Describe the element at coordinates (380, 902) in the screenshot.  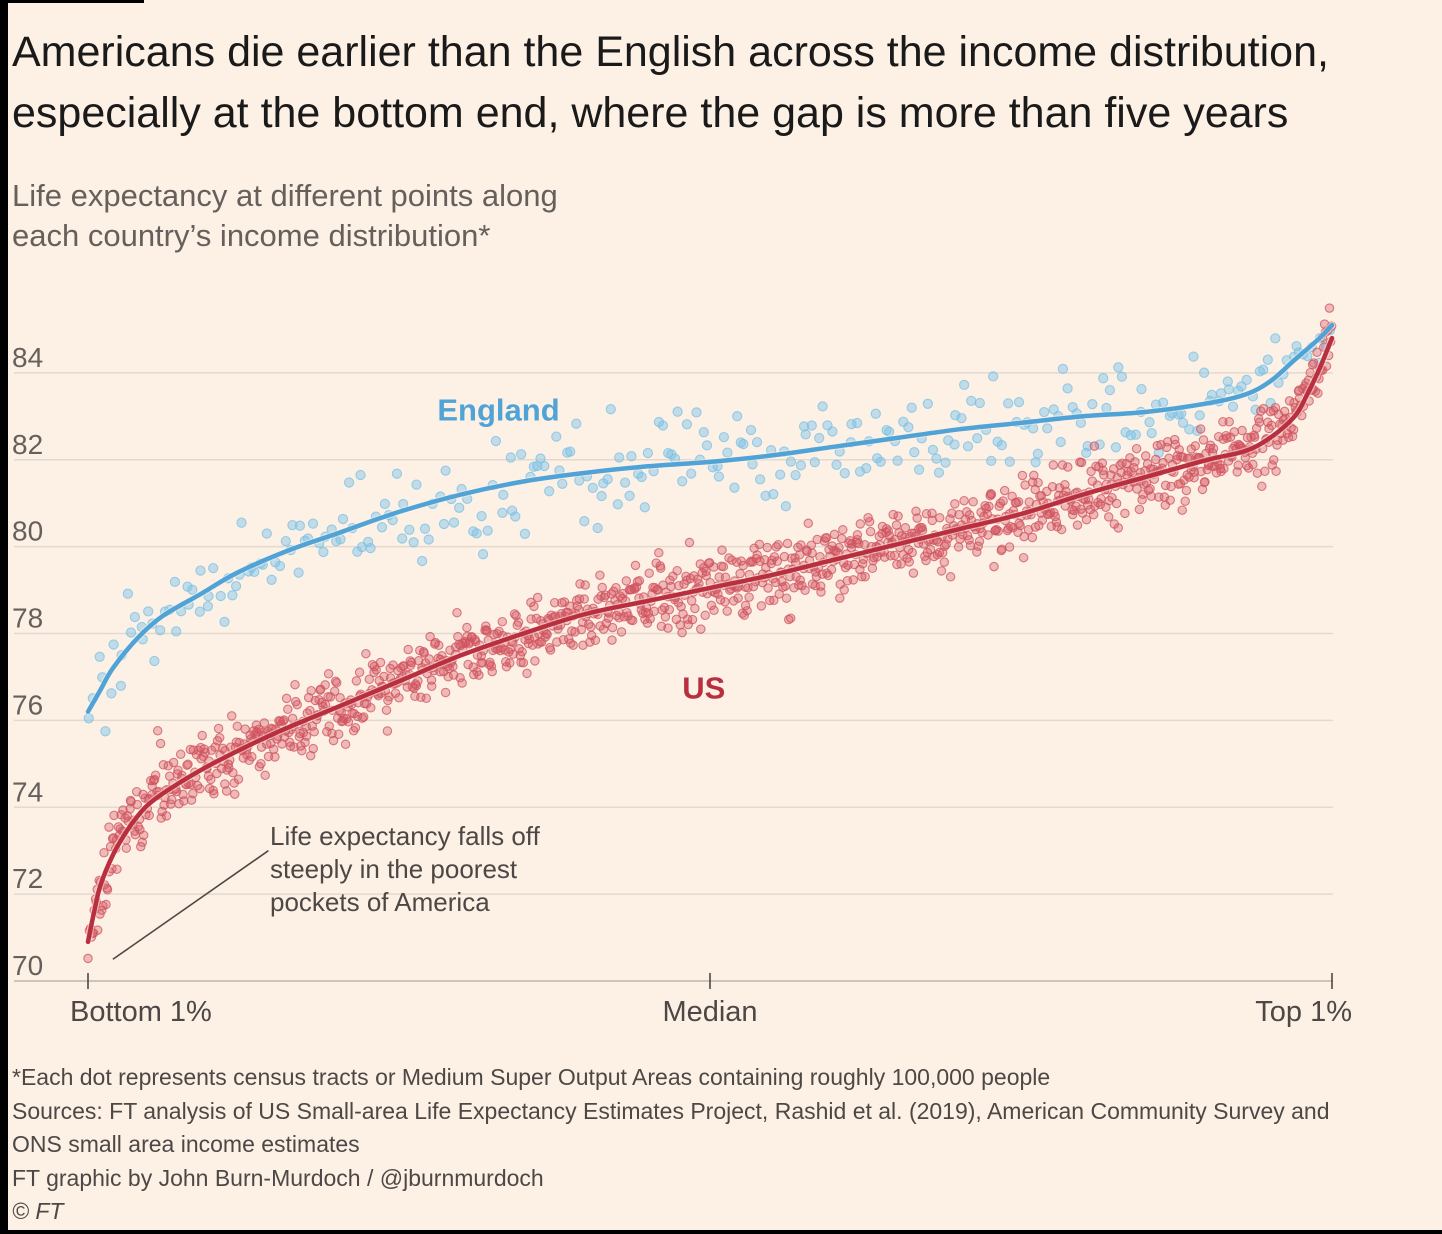
I see `annotation-line-3: pockets of America` at that location.